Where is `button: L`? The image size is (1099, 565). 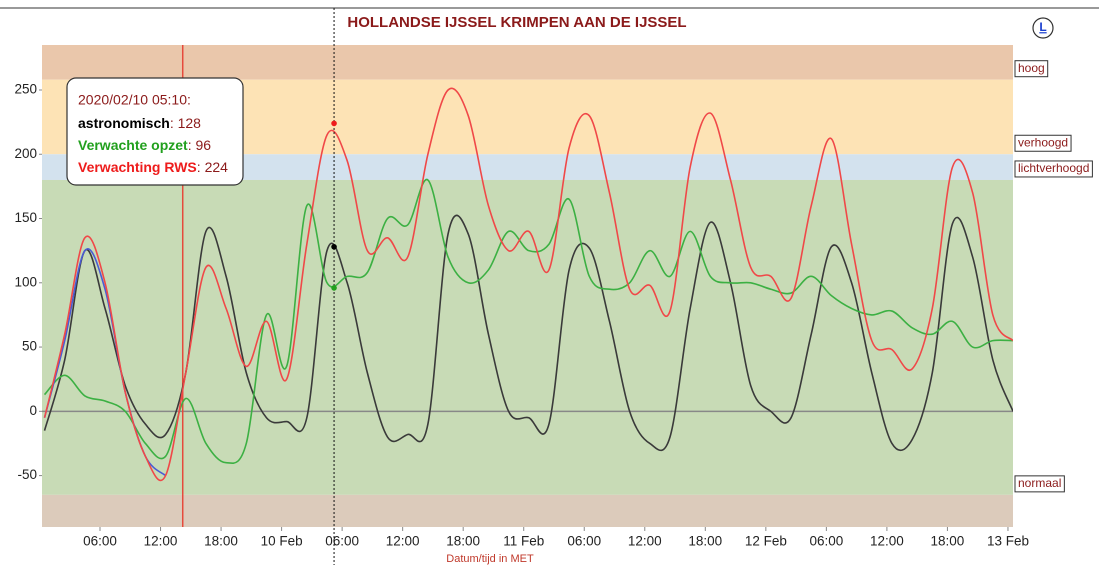
button: L is located at coordinates (1043, 28).